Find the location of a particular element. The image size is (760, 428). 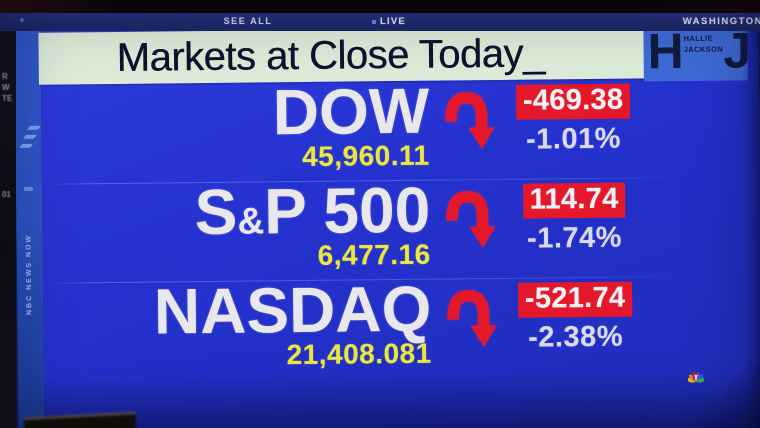

index-name: S&P 500 is located at coordinates (312, 211).